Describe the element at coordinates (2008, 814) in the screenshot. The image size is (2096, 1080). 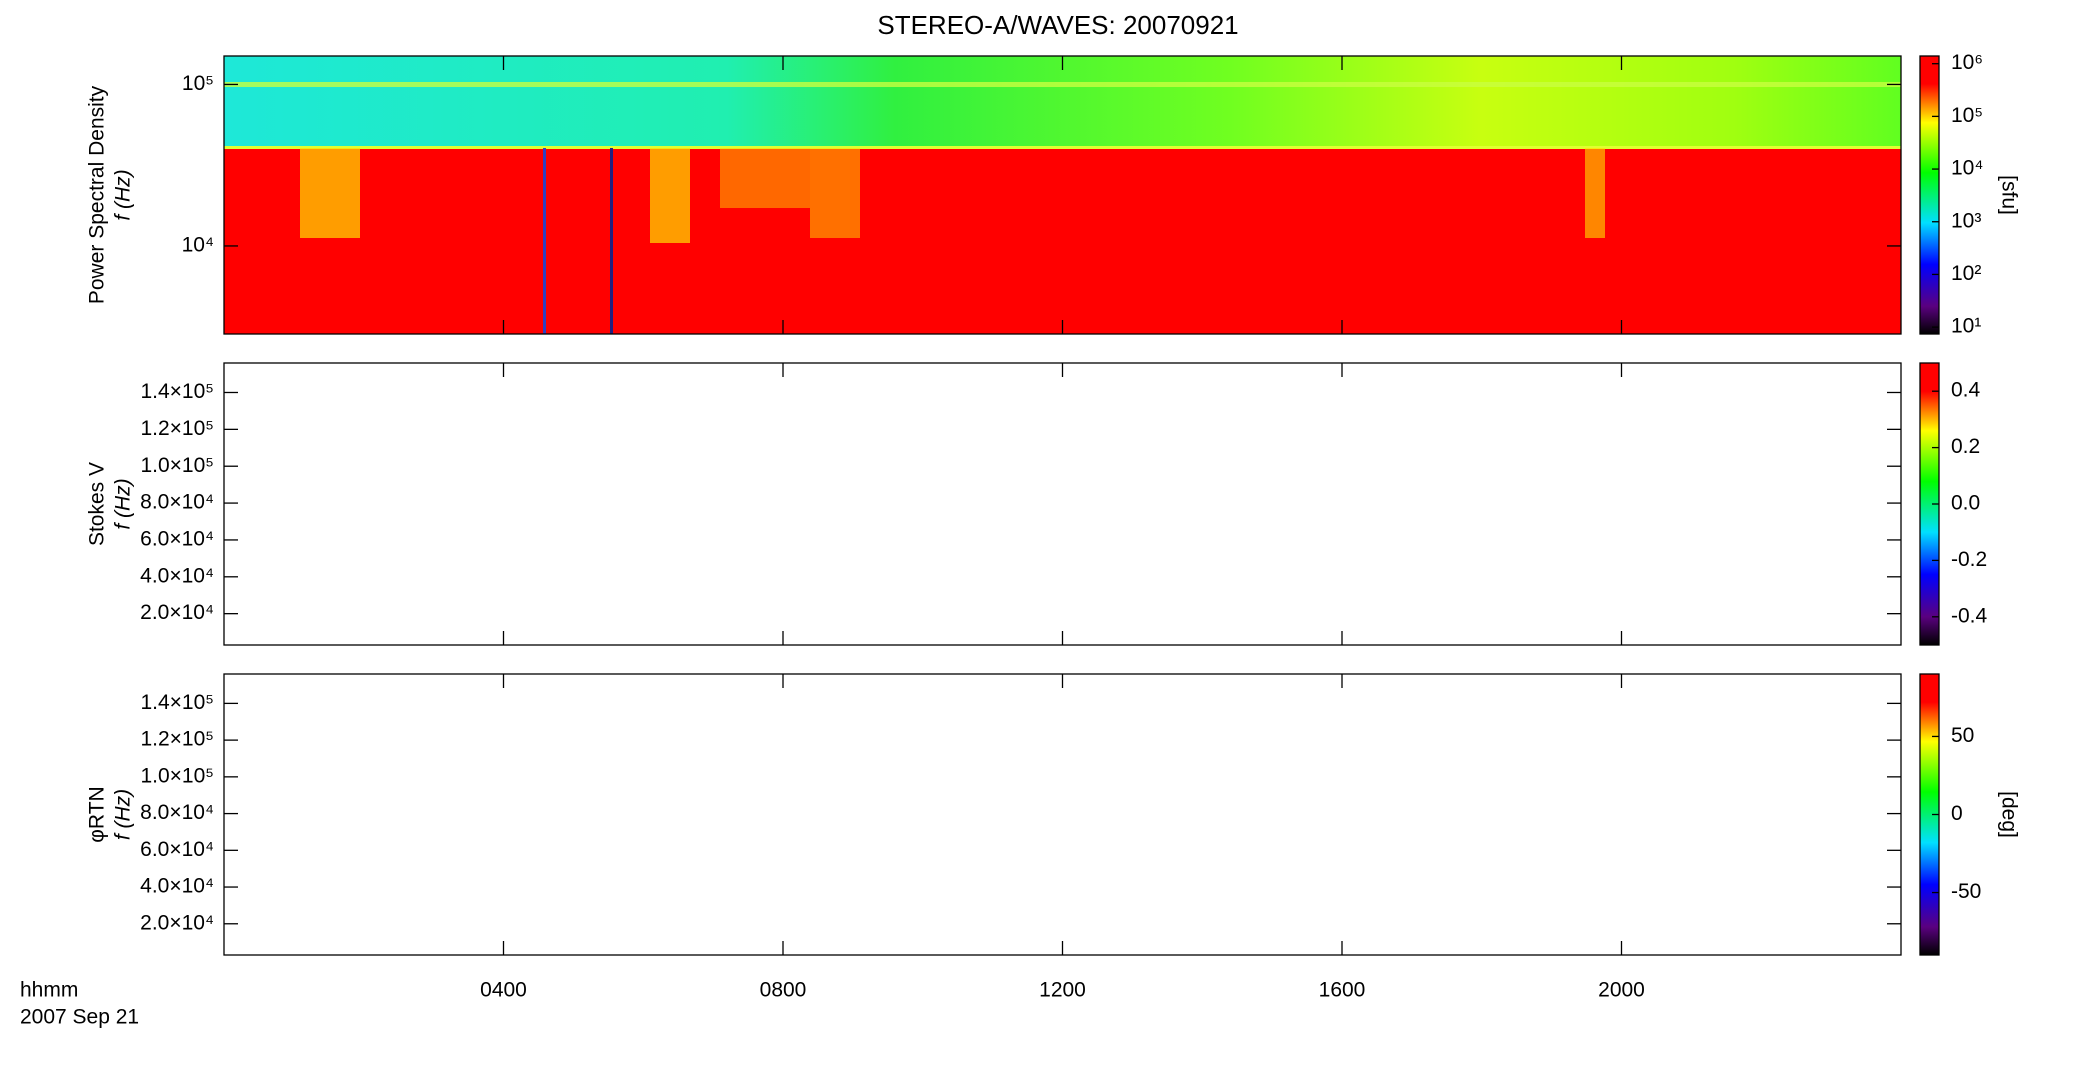
I see `colorbar-label: [deg]` at that location.